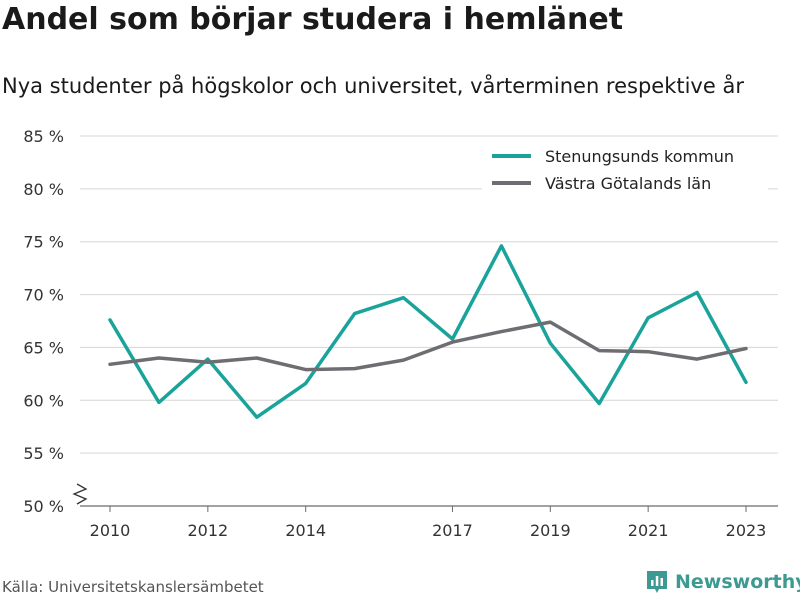 Image resolution: width=800 pixels, height=600 pixels. I want to click on x-tick-label: 2017, so click(452, 530).